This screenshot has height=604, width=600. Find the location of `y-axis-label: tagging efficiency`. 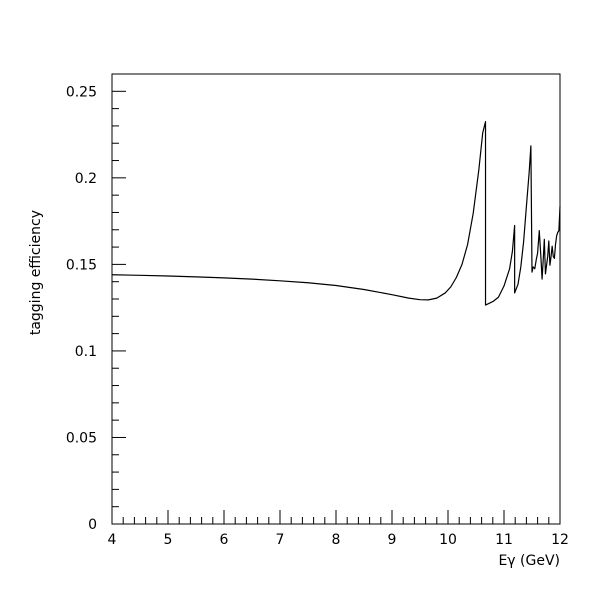

y-axis-label: tagging efficiency is located at coordinates (36, 272).